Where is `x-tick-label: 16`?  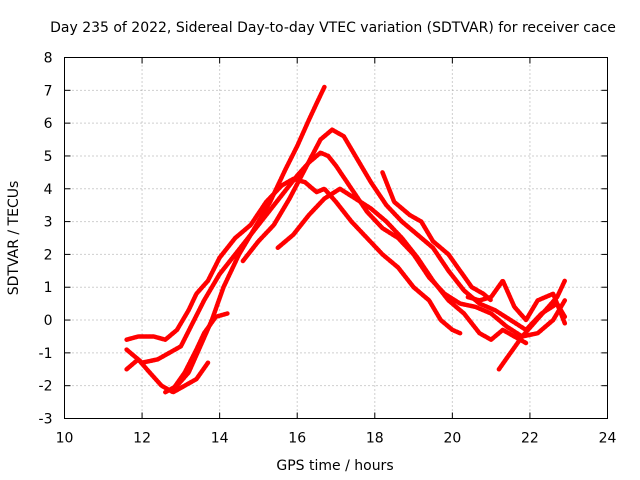 x-tick-label: 16 is located at coordinates (297, 439).